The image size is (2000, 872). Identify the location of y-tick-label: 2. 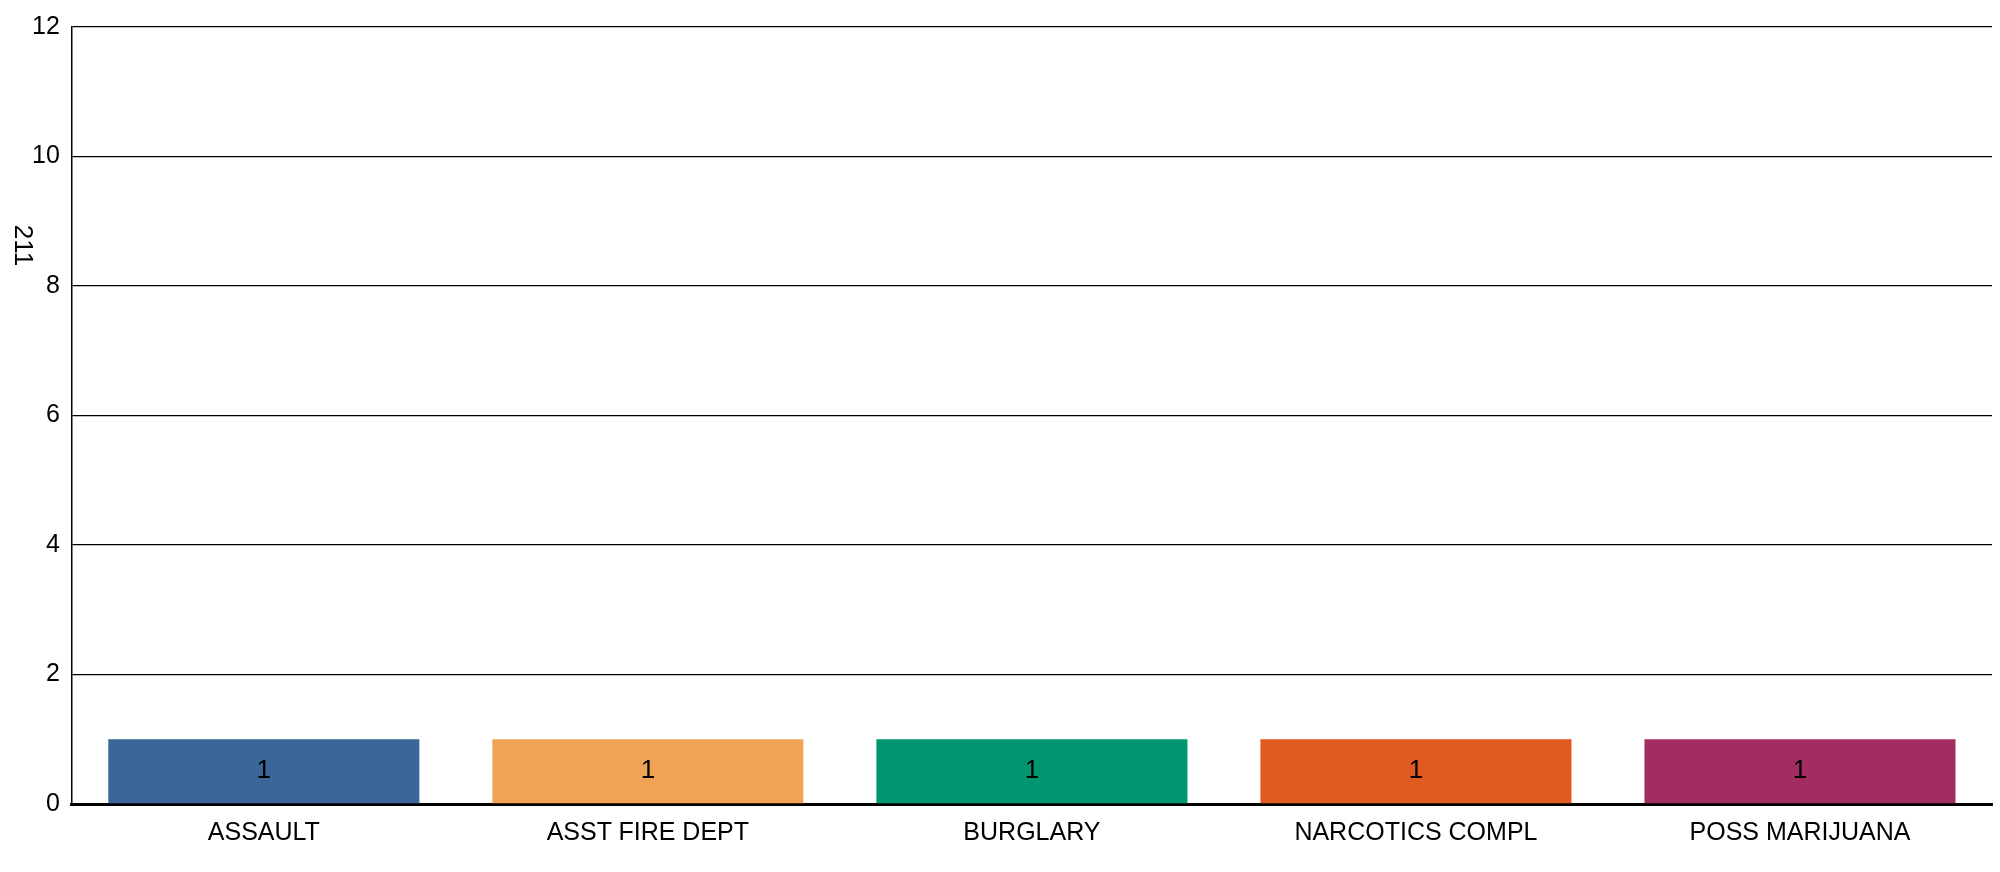
(52, 672).